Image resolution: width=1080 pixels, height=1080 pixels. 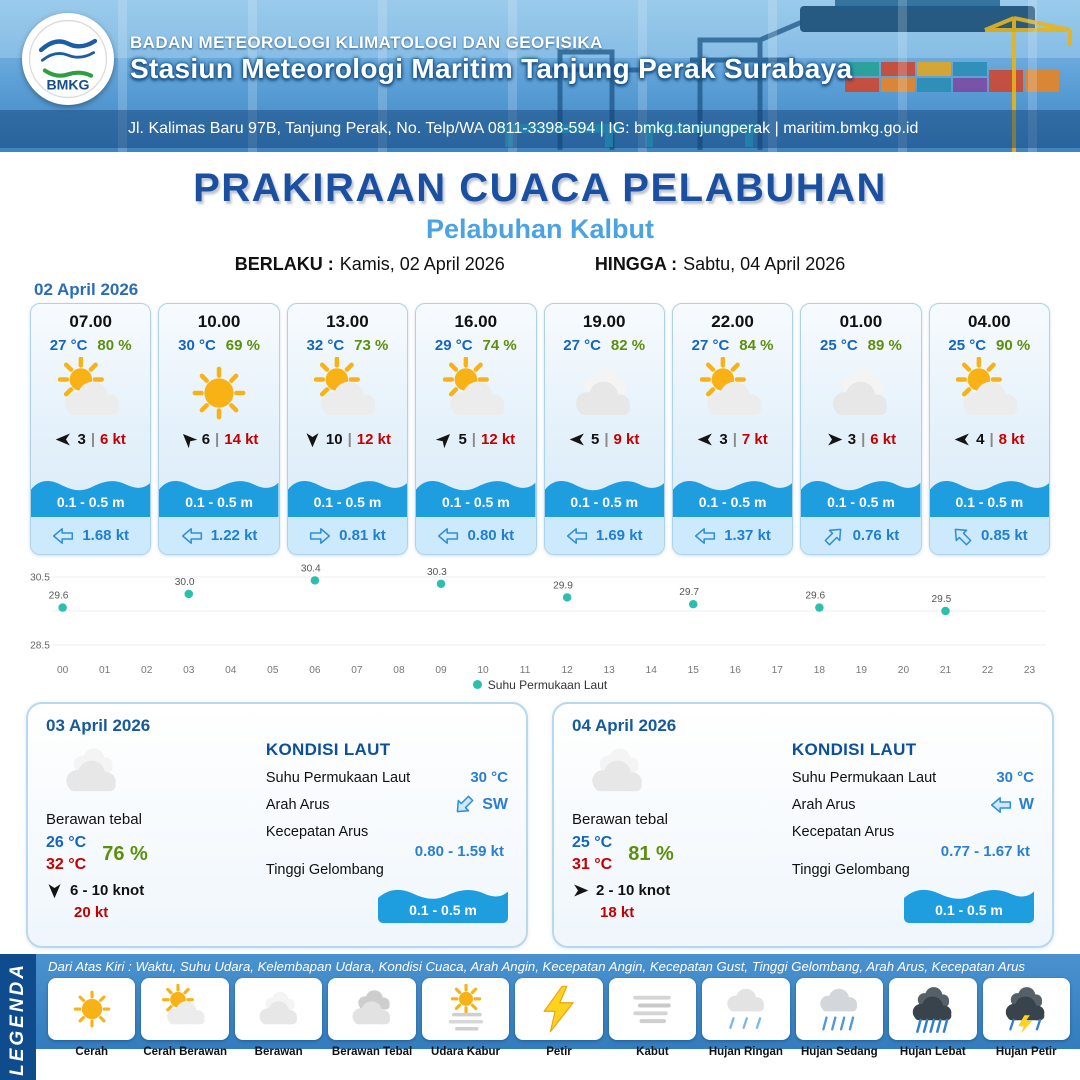 What do you see at coordinates (437, 572) in the screenshot?
I see `svg-text: 30.3` at bounding box center [437, 572].